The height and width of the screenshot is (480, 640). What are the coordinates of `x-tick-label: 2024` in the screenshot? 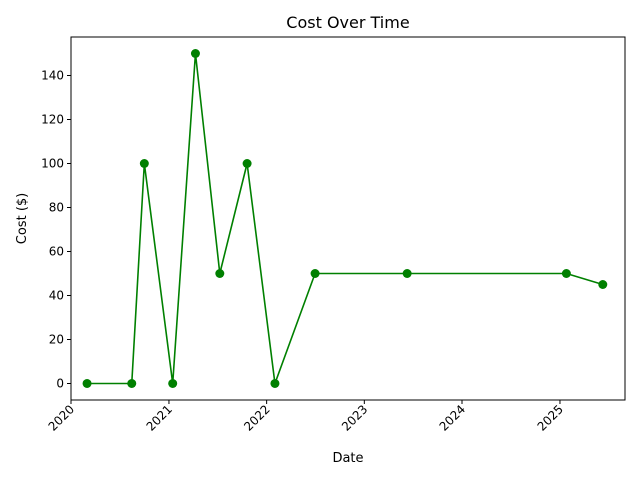 It's located at (452, 417).